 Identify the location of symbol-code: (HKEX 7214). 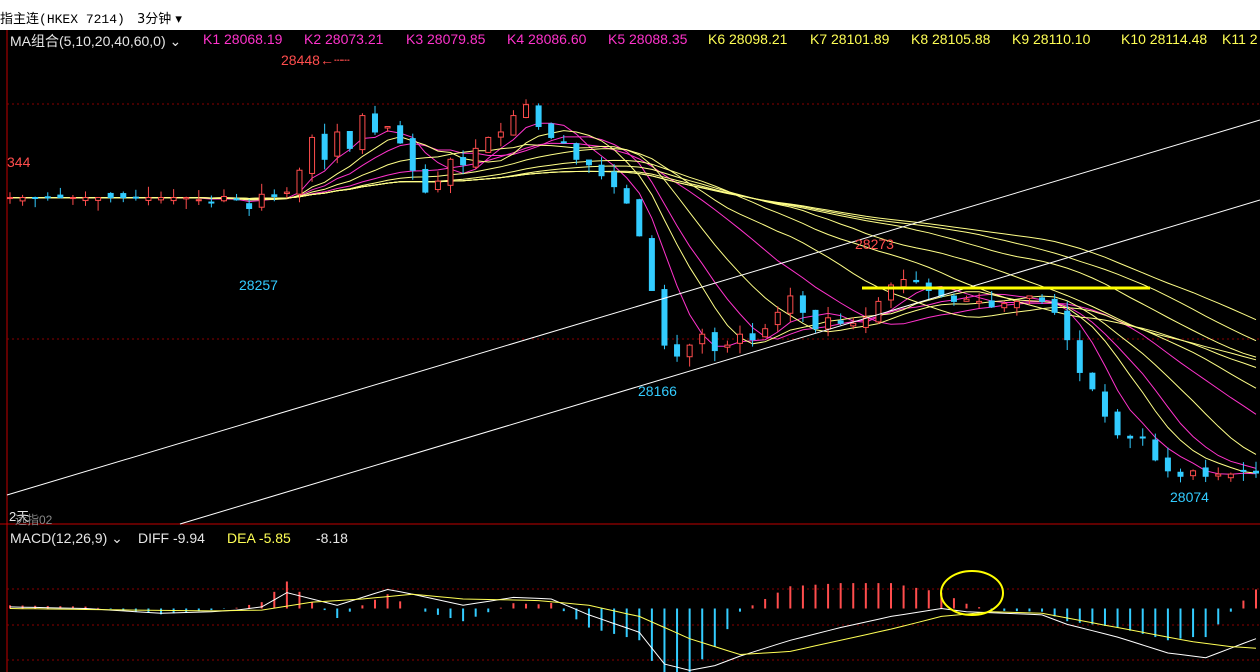
(82, 19).